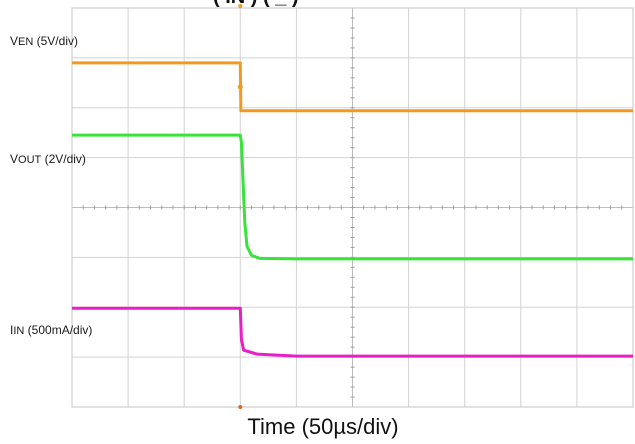  Describe the element at coordinates (256, 4) in the screenshot. I see `title-fragment: ( IN ) ( _ )` at that location.